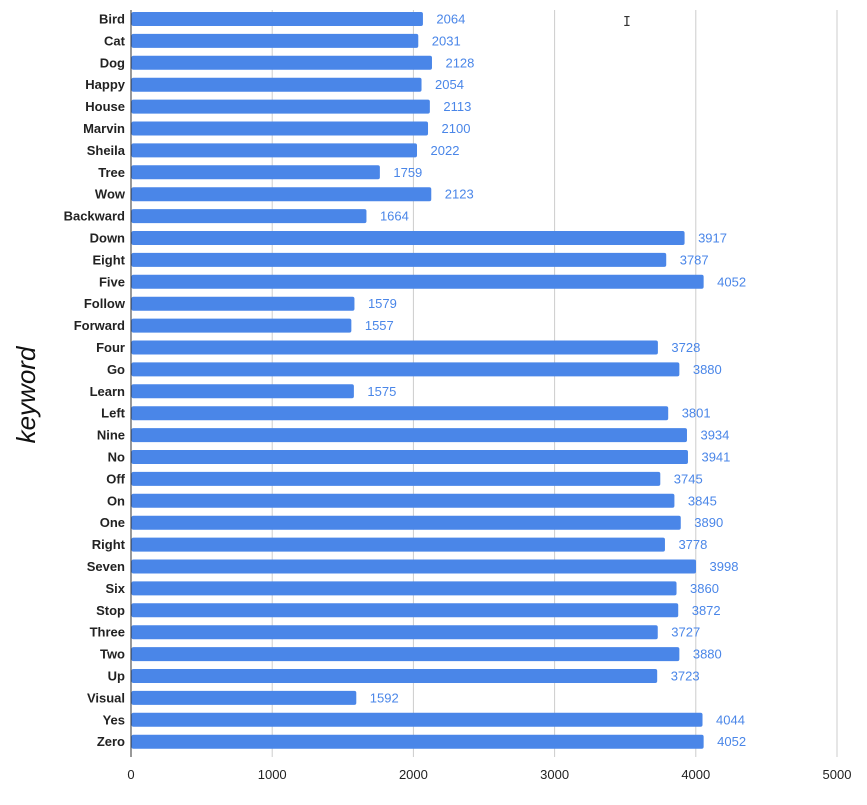  I want to click on bar-five, so click(417, 281).